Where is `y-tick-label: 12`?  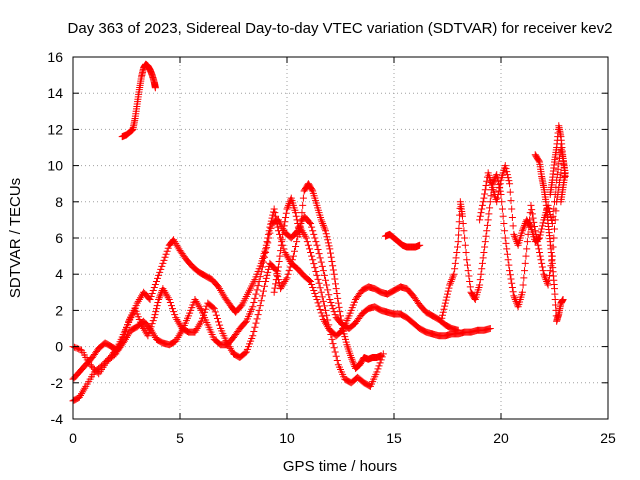
y-tick-label: 12 is located at coordinates (55, 129).